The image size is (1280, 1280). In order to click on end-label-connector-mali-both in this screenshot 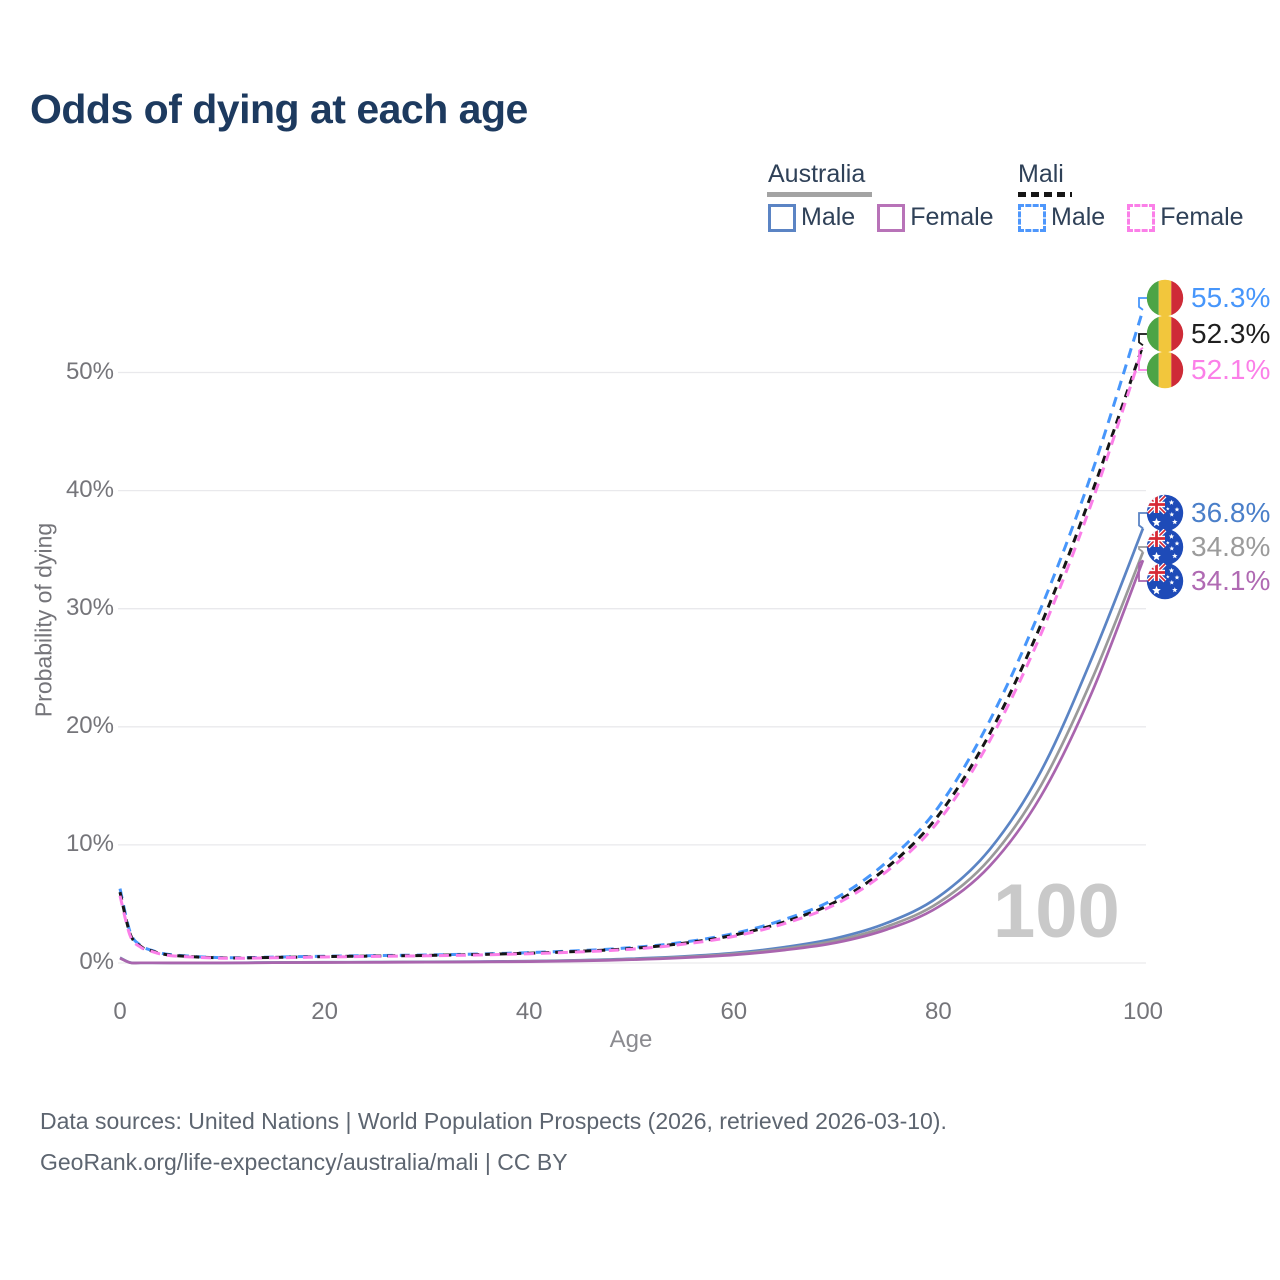, I will do `click(1142, 340)`.